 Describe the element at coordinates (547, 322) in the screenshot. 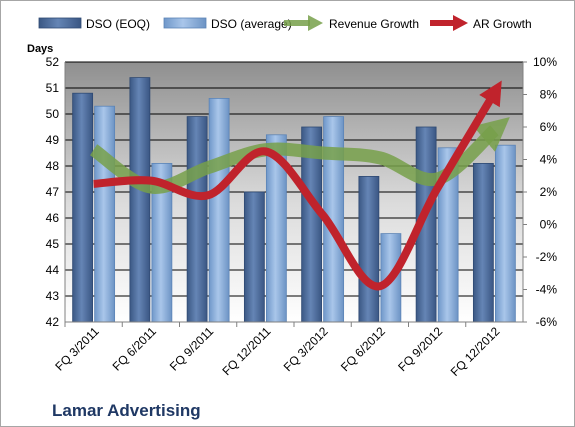

I see `y2-tick-label: -6%` at that location.